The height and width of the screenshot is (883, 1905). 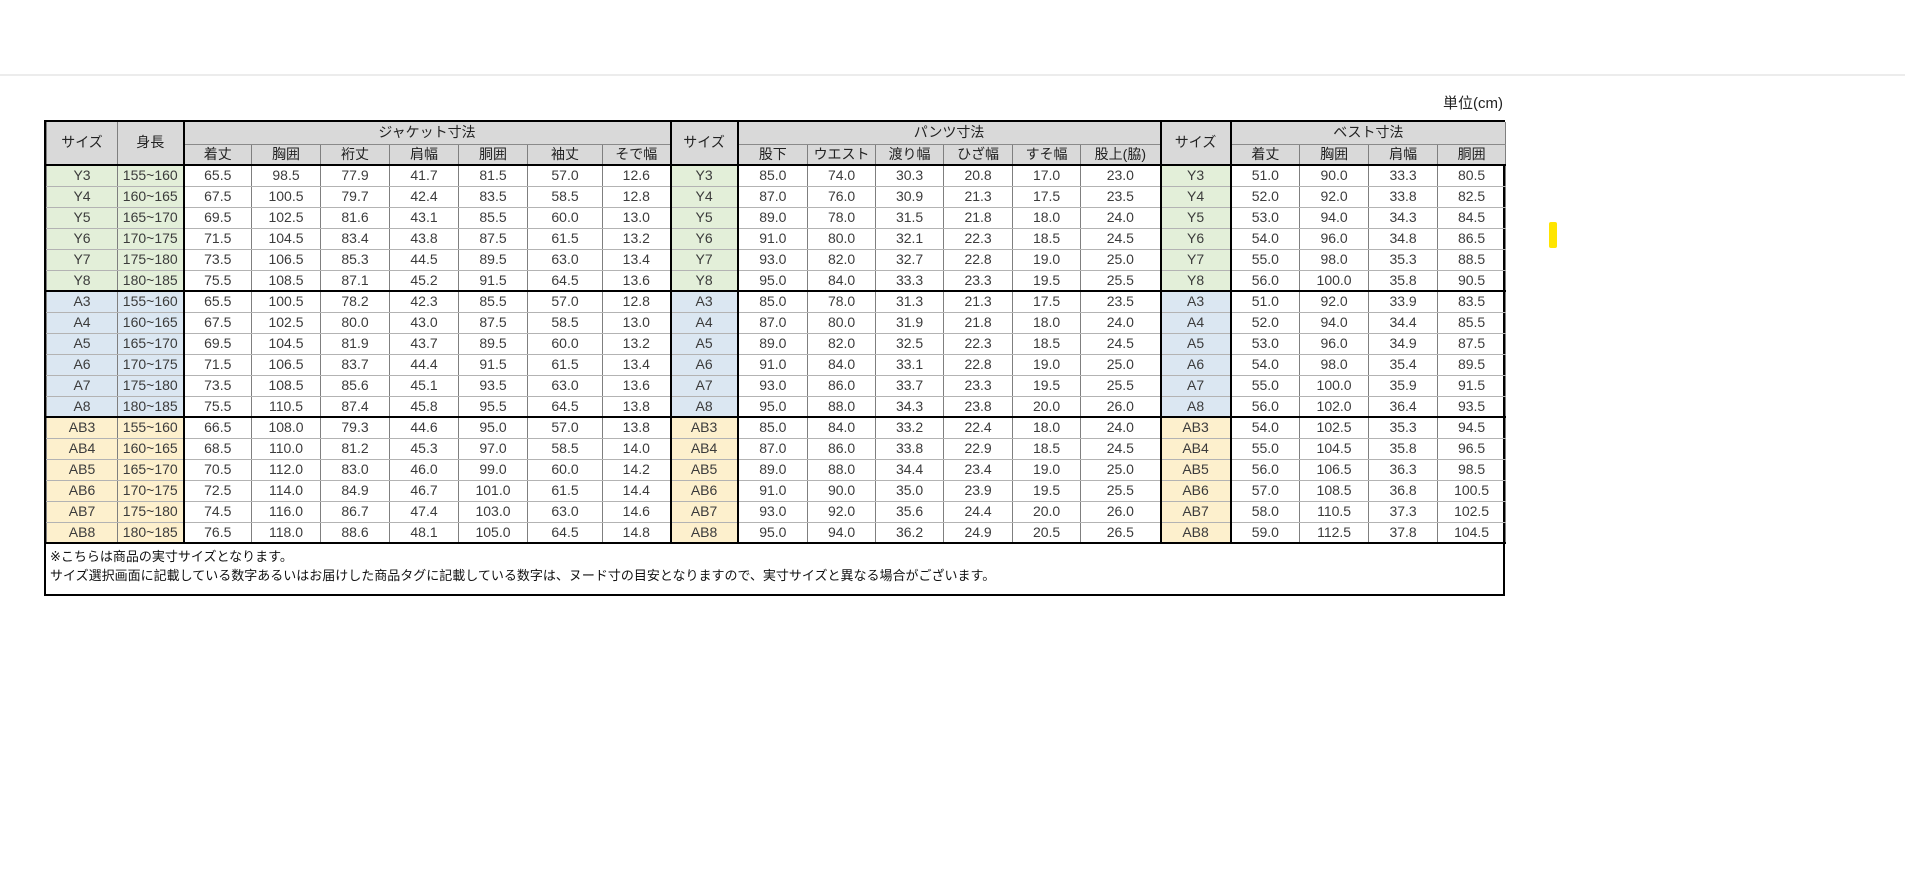 What do you see at coordinates (493, 217) in the screenshot?
I see `jacket-value-cell: 85.5` at bounding box center [493, 217].